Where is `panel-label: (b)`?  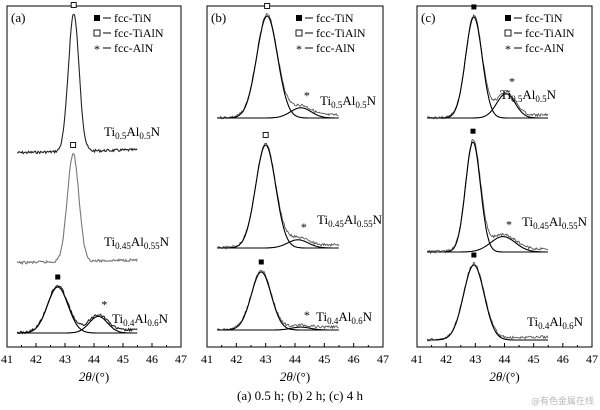
panel-label: (b) is located at coordinates (218, 17).